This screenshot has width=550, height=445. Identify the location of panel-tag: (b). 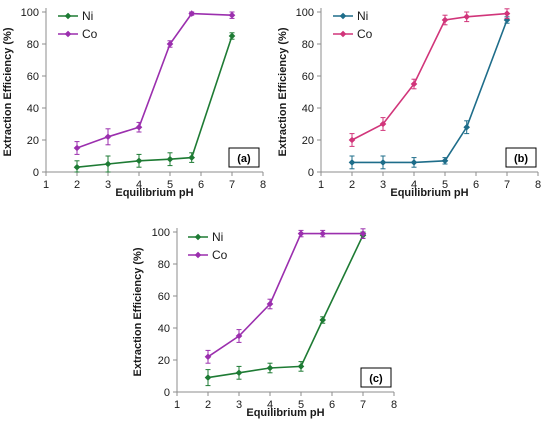
(521, 157).